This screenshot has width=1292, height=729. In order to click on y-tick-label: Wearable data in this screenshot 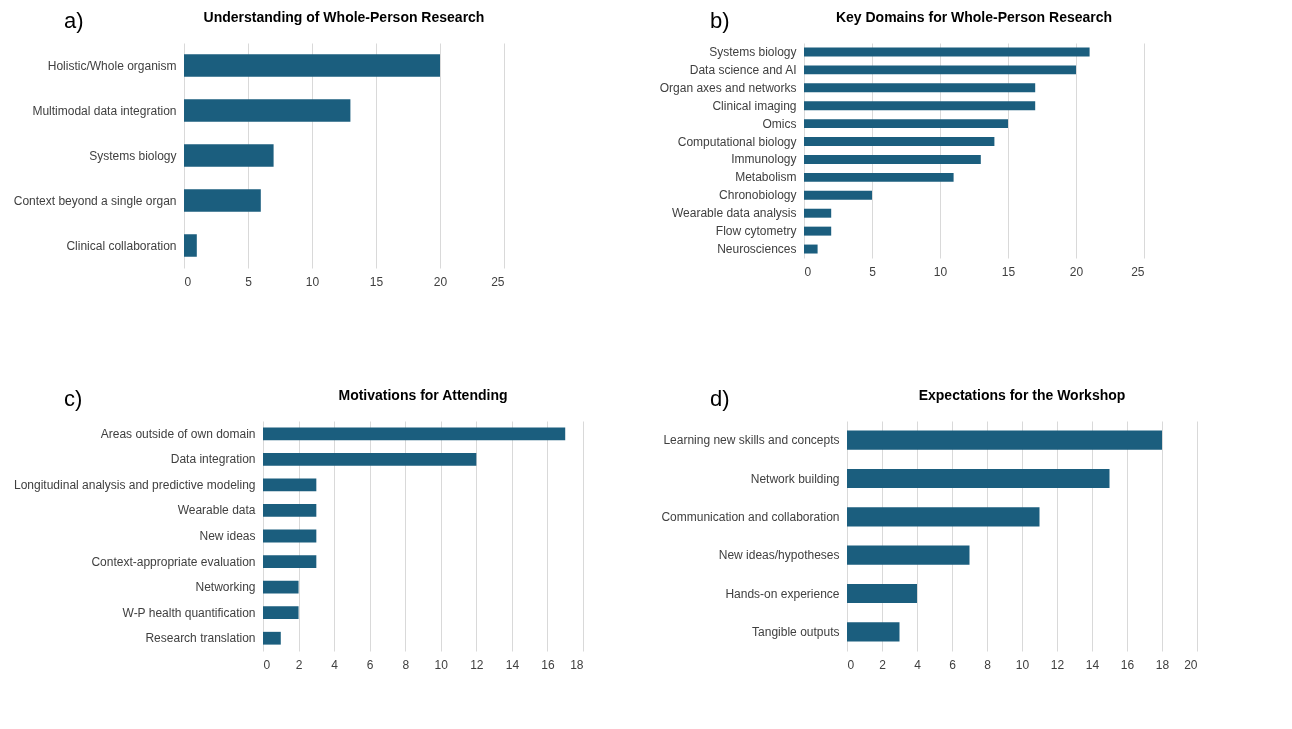, I will do `click(216, 510)`.